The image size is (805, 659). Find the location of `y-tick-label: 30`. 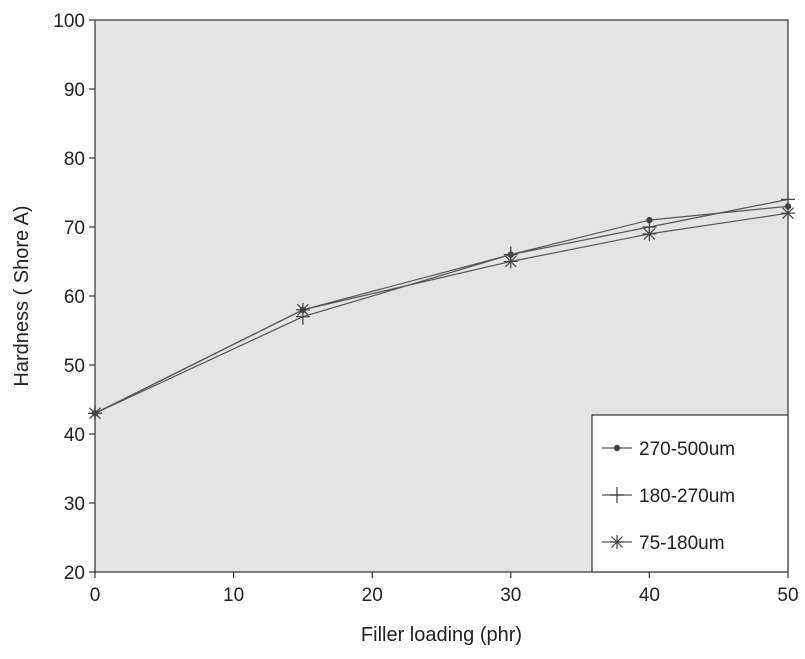

y-tick-label: 30 is located at coordinates (74, 504).